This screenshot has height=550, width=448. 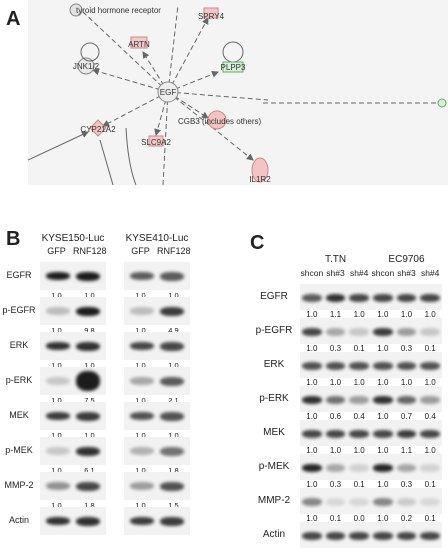 I want to click on panel-b-letter: B, so click(x=13, y=239).